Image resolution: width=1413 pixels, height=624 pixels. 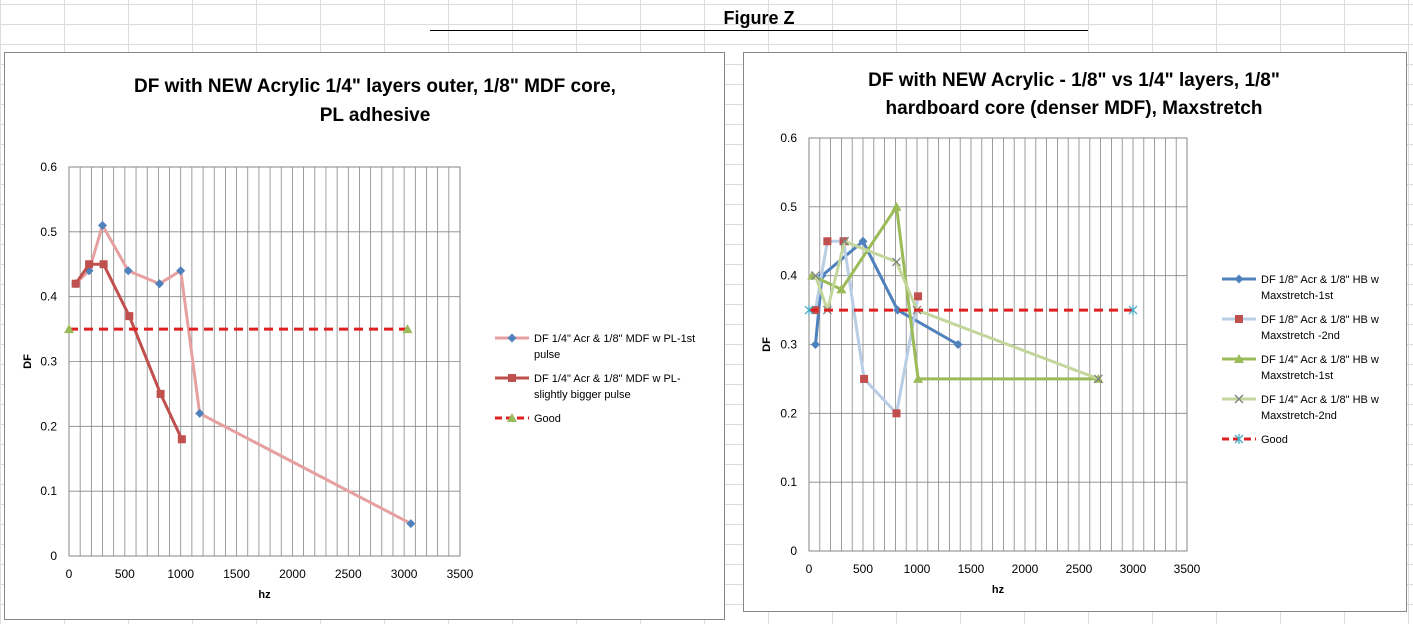 What do you see at coordinates (971, 569) in the screenshot?
I see `chart-right-x-tick-label: 1500` at bounding box center [971, 569].